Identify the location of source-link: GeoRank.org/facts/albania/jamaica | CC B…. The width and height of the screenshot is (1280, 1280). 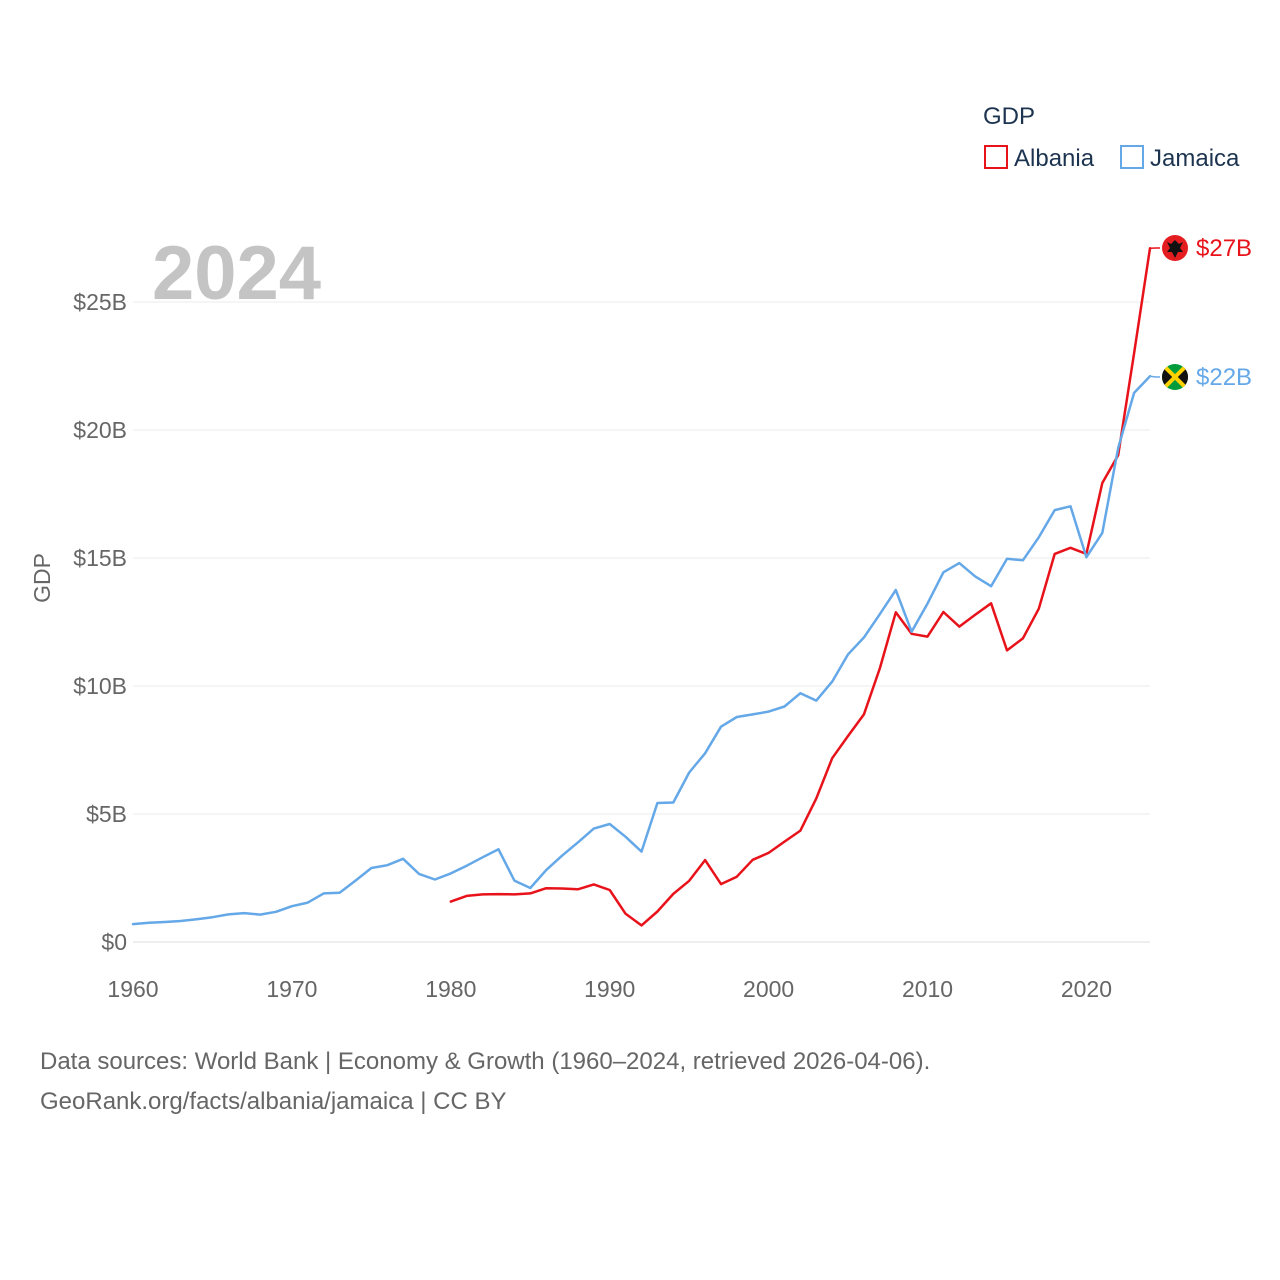
(273, 1101).